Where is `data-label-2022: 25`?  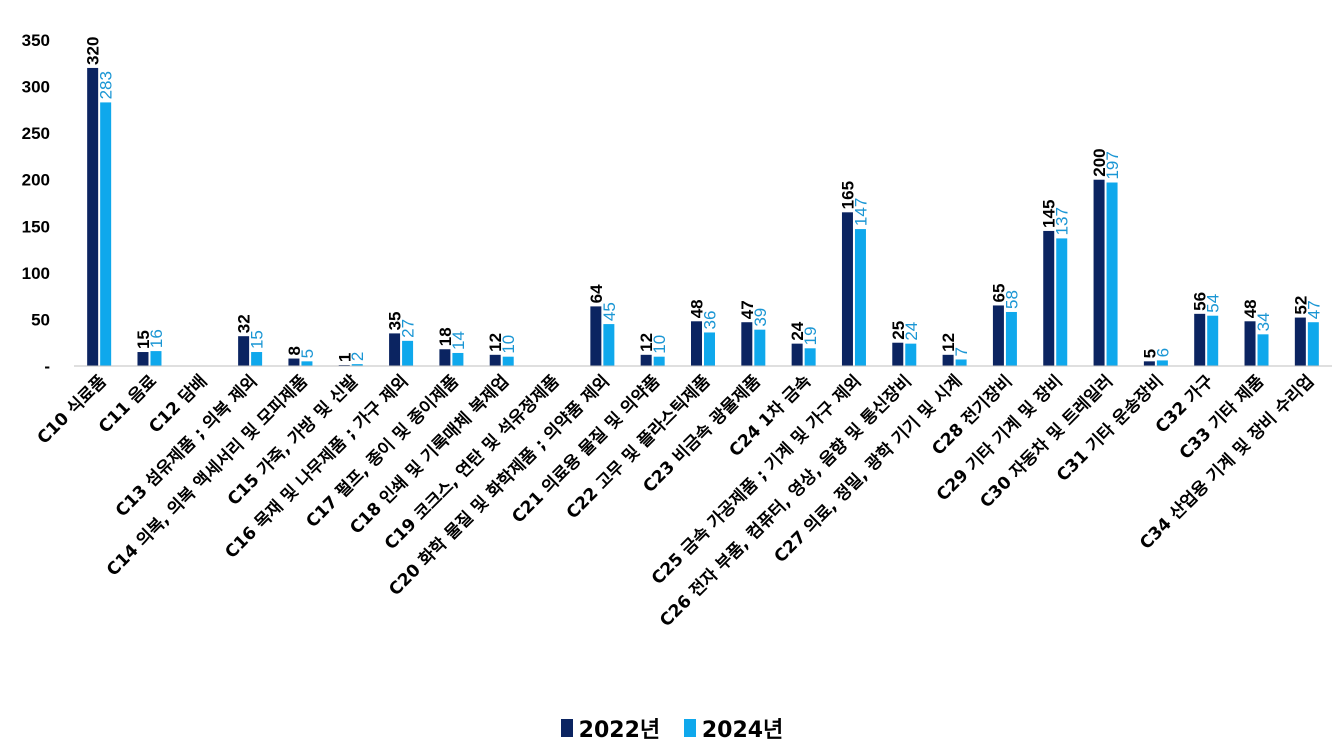
data-label-2022: 25 is located at coordinates (898, 330).